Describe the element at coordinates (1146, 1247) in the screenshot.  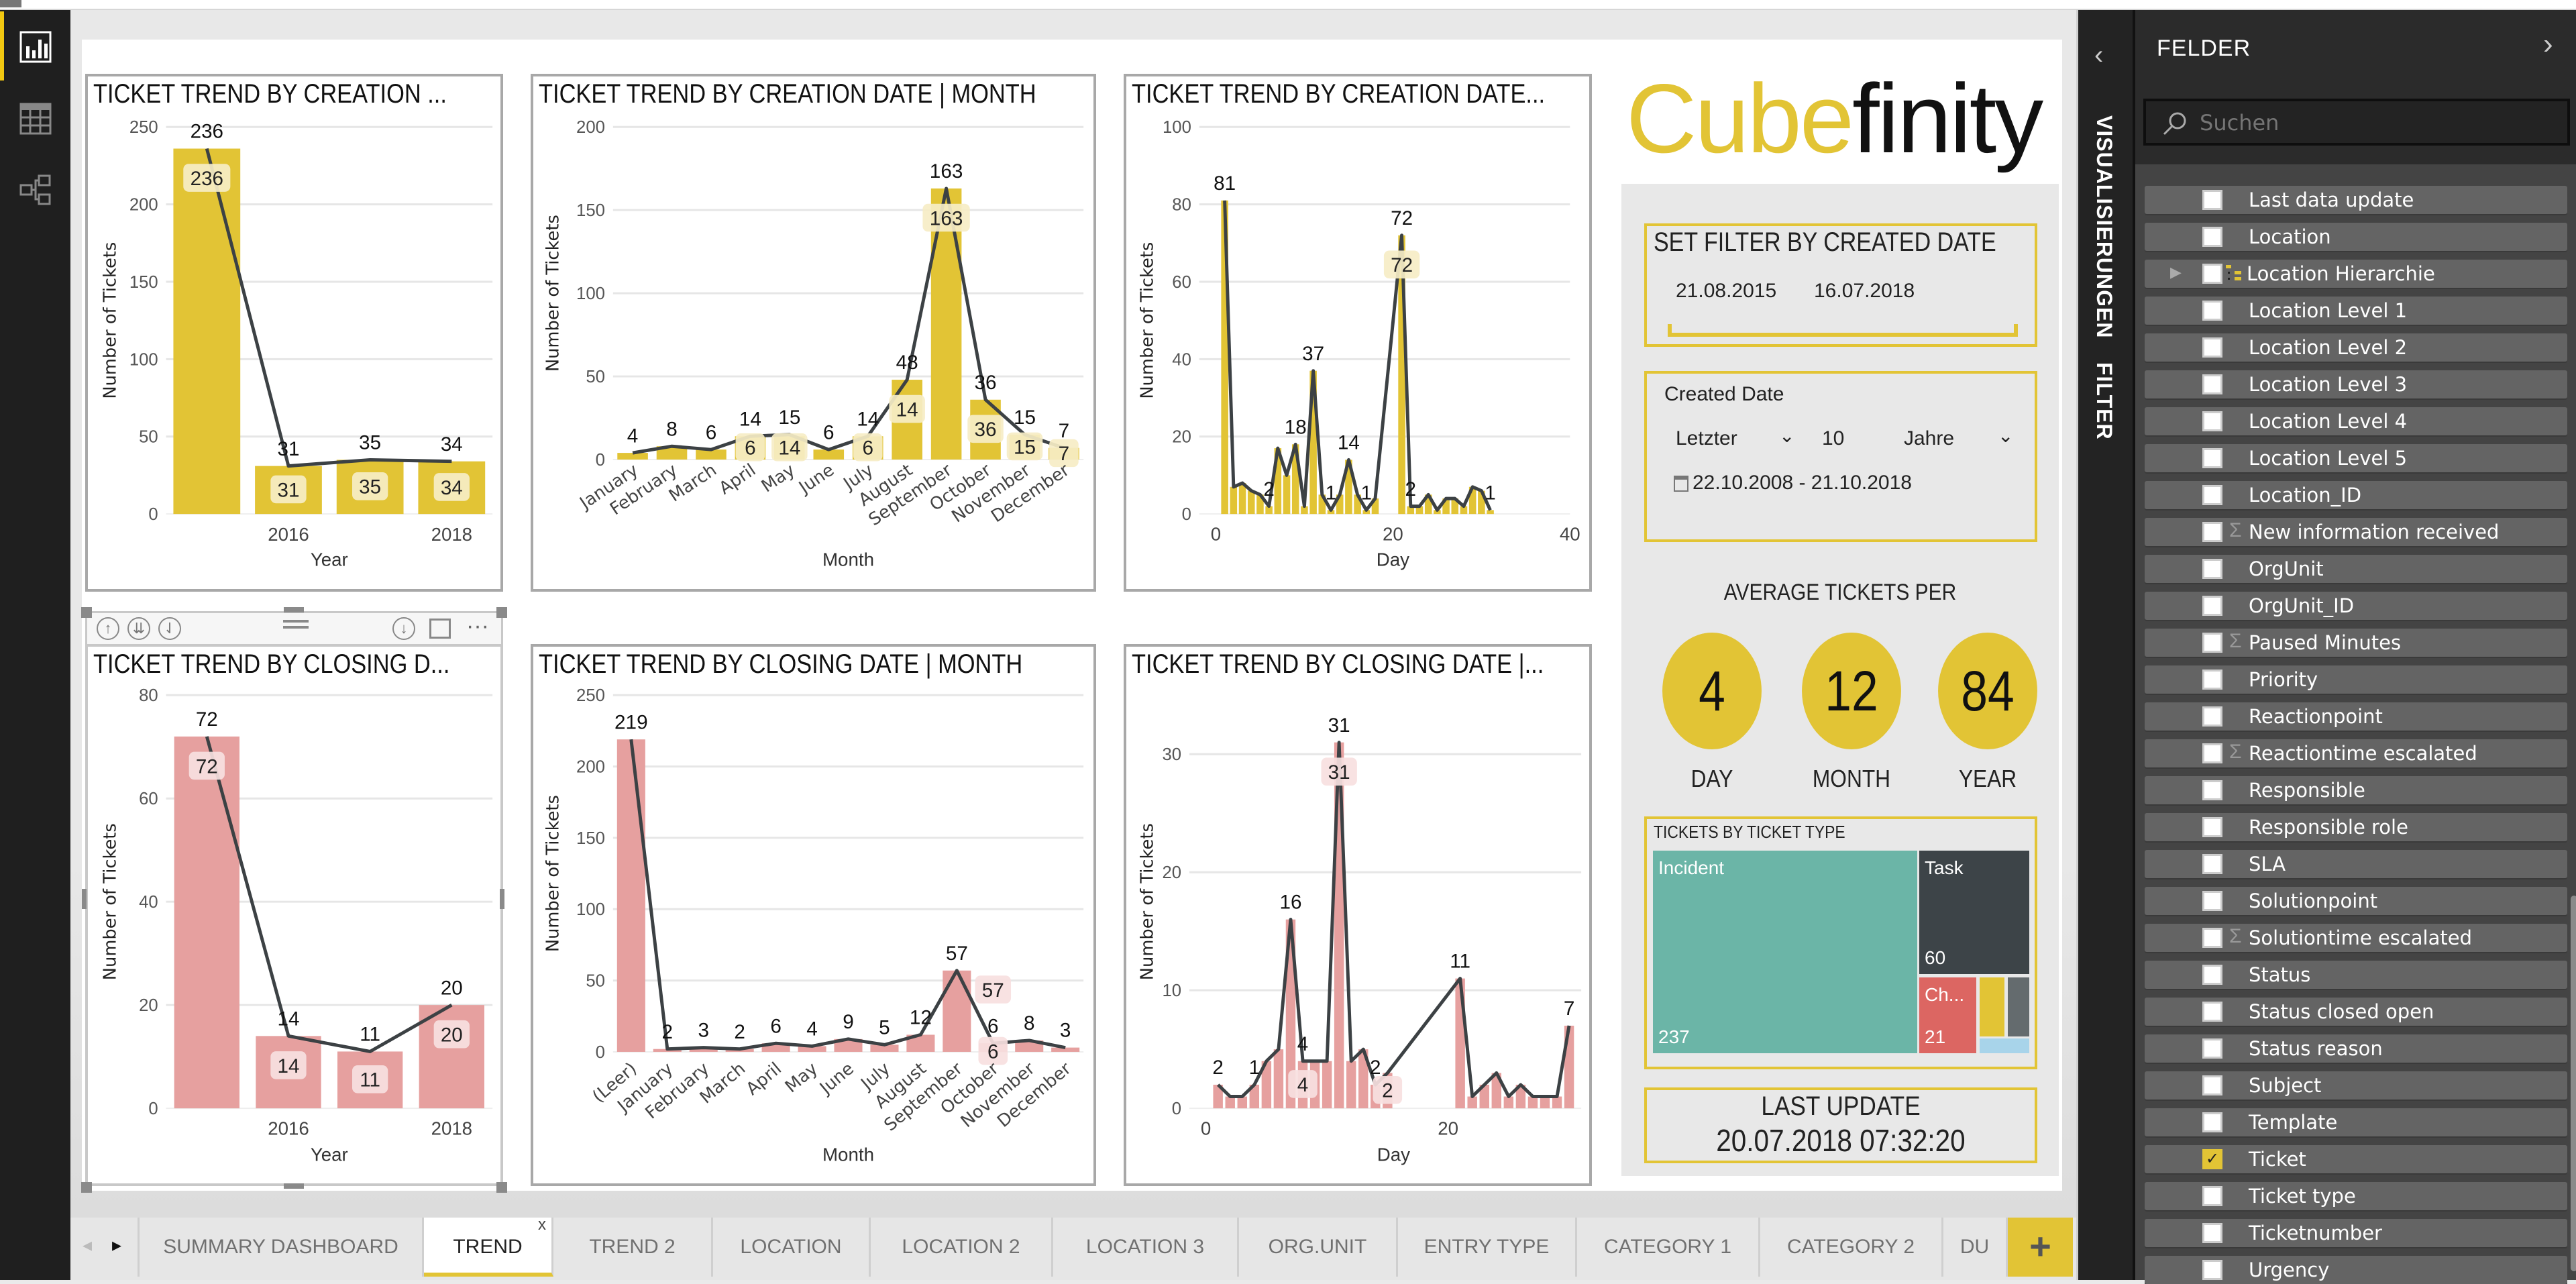
I see `tab-location-3: LOCATION 3` at that location.